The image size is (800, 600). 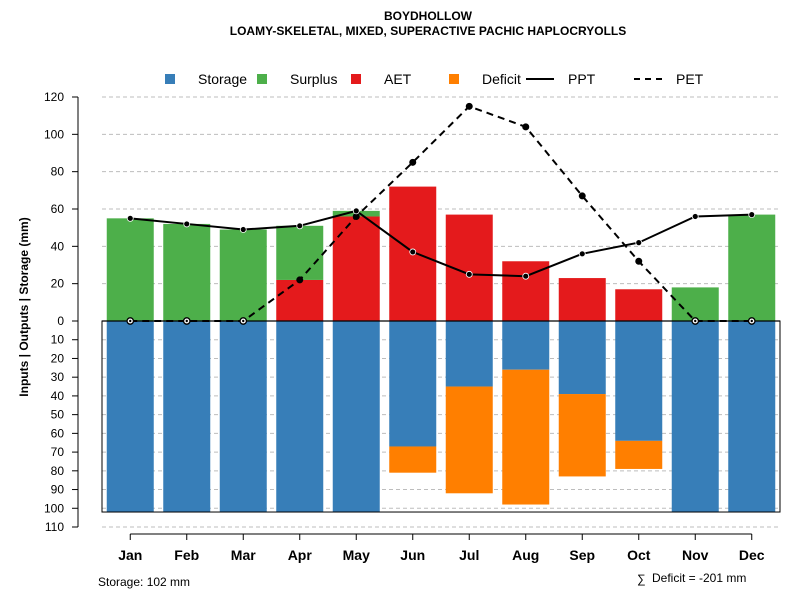 I want to click on x-tick-label: Oct, so click(x=639, y=555).